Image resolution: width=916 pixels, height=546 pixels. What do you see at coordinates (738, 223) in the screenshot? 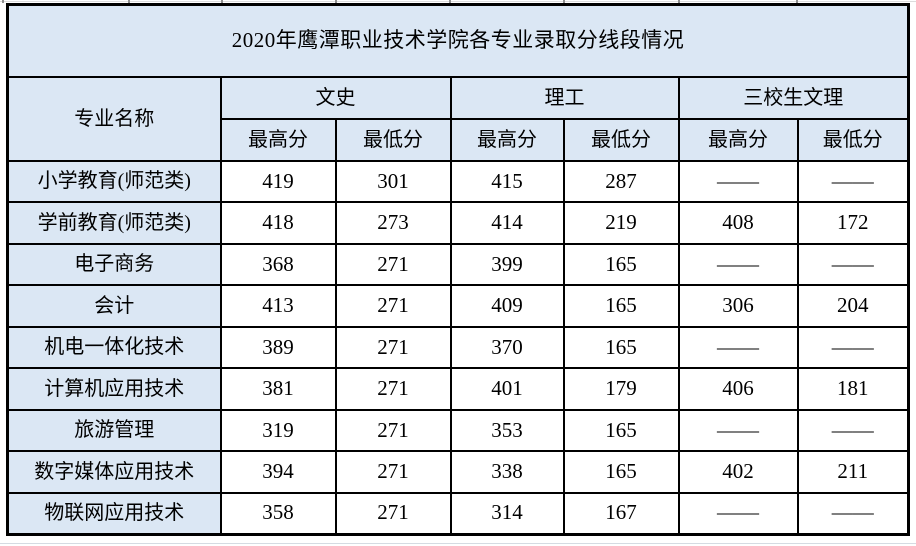
I see `score-cell: 408` at bounding box center [738, 223].